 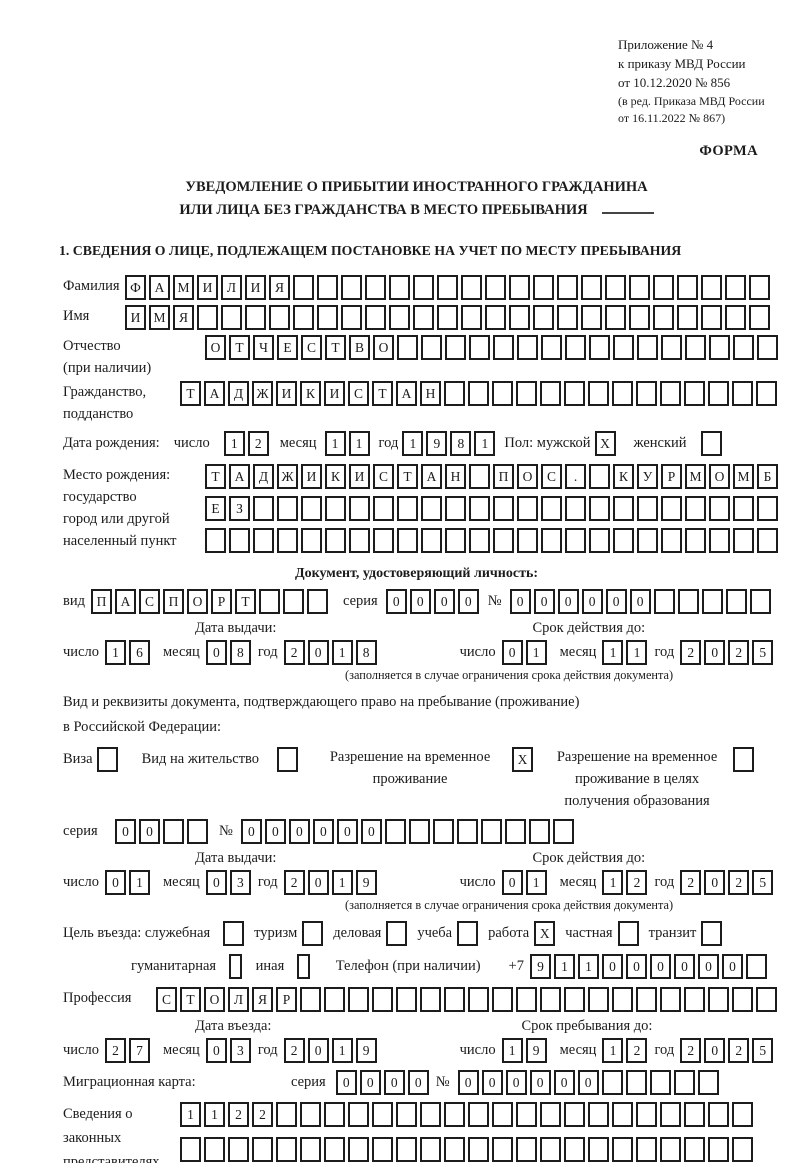 I want to click on char-cell: П, so click(x=101, y=602).